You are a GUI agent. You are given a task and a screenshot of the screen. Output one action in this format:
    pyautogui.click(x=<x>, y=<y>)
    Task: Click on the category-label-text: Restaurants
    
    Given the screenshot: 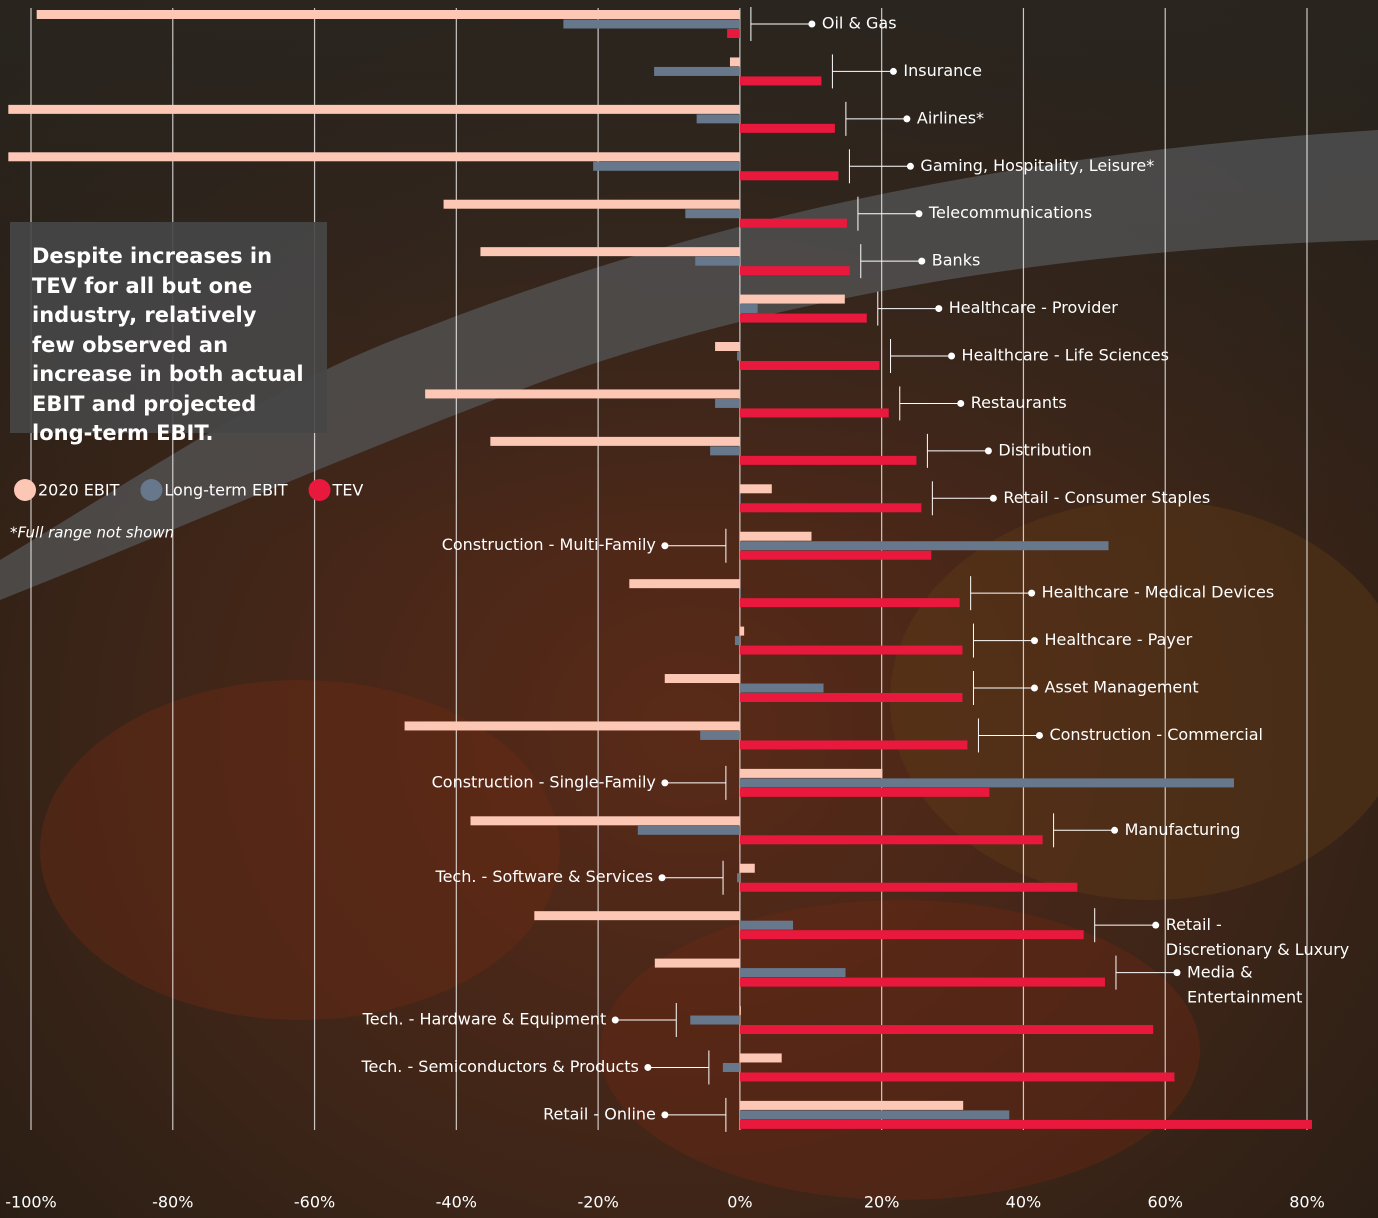 What is the action you would take?
    pyautogui.click(x=1019, y=402)
    